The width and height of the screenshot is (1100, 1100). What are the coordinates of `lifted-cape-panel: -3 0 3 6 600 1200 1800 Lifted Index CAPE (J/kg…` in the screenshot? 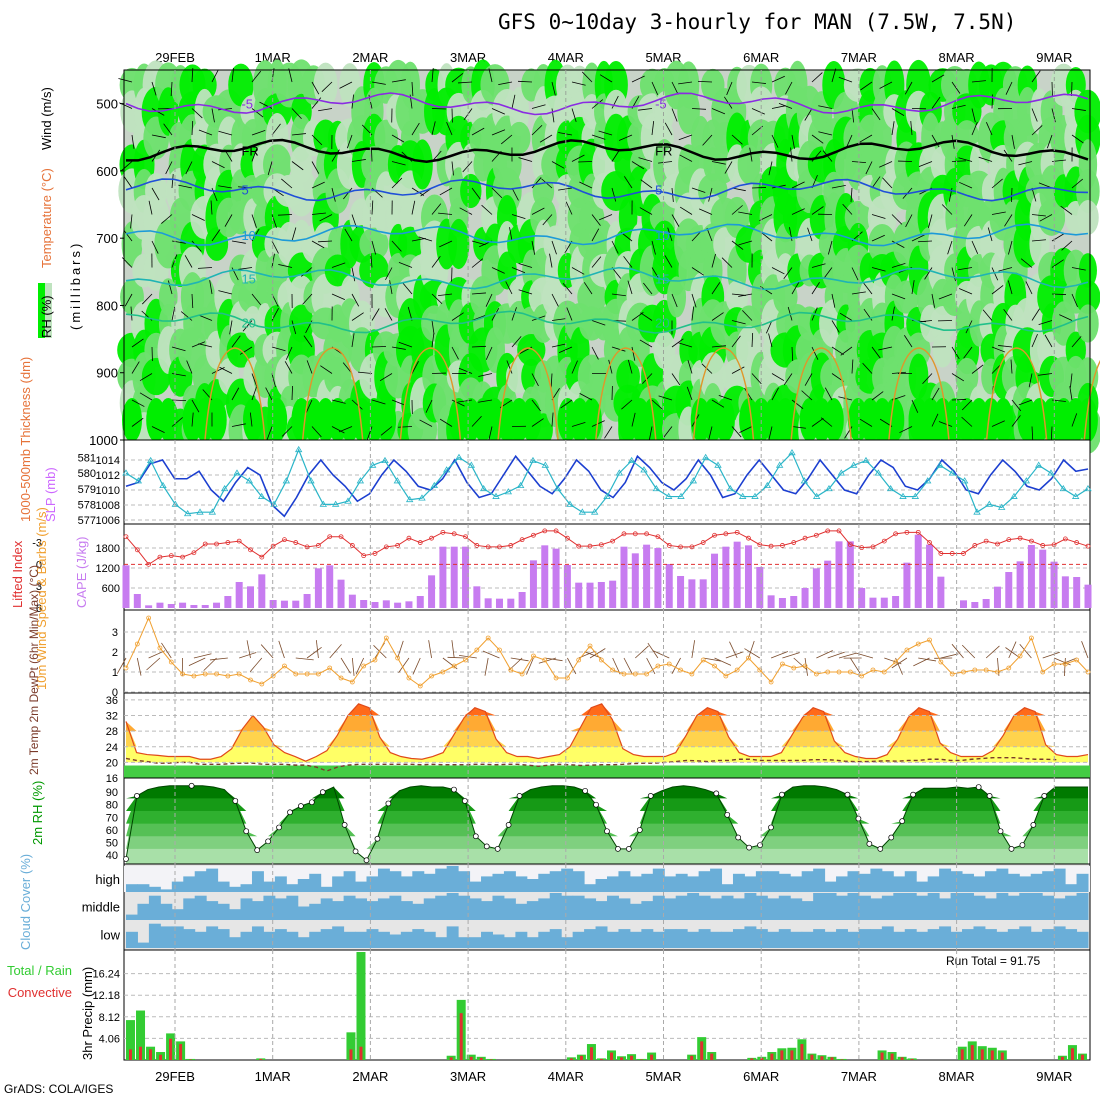 It's located at (551, 569).